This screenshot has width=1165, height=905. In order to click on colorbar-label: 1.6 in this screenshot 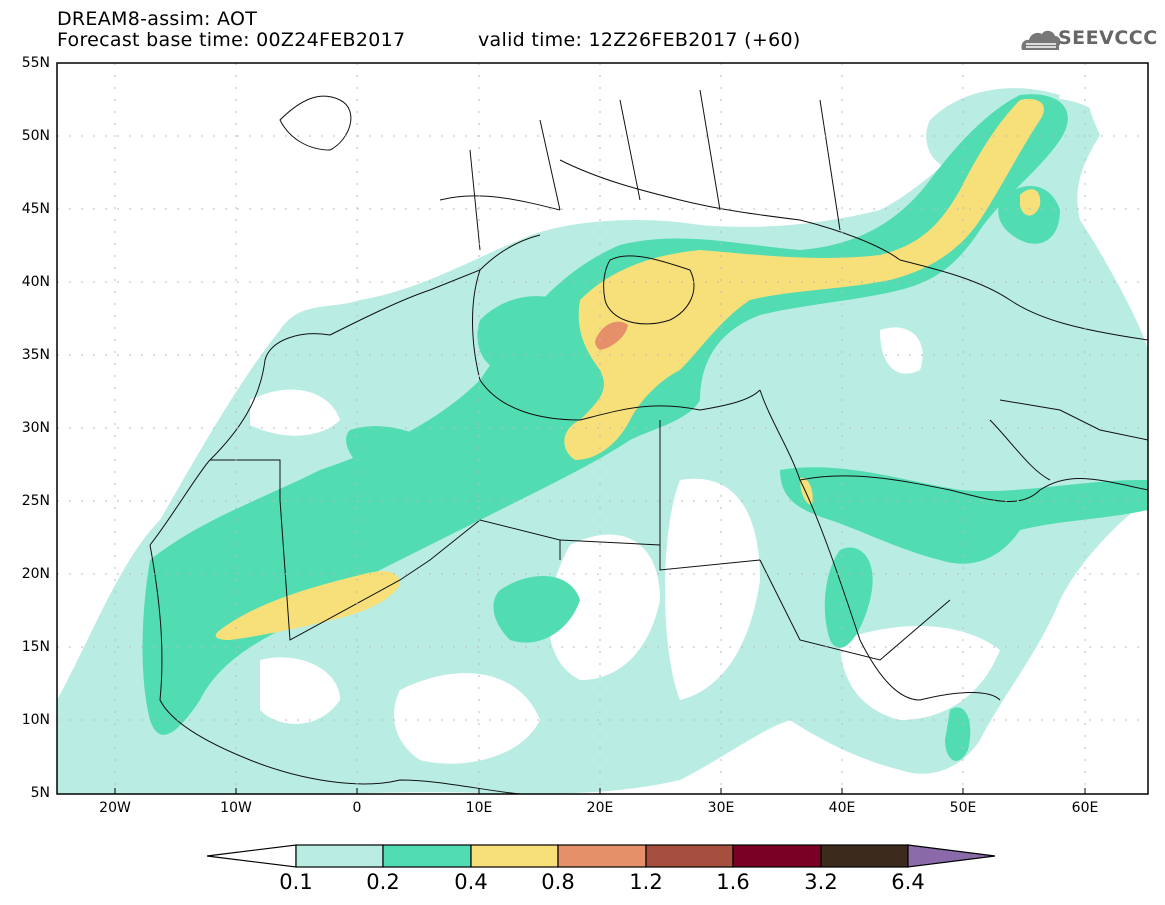, I will do `click(733, 882)`.